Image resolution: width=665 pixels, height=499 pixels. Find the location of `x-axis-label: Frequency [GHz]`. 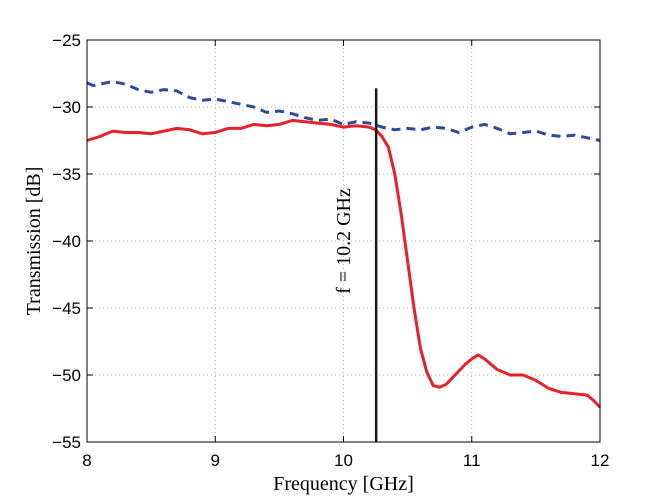

x-axis-label: Frequency [GHz] is located at coordinates (343, 484).